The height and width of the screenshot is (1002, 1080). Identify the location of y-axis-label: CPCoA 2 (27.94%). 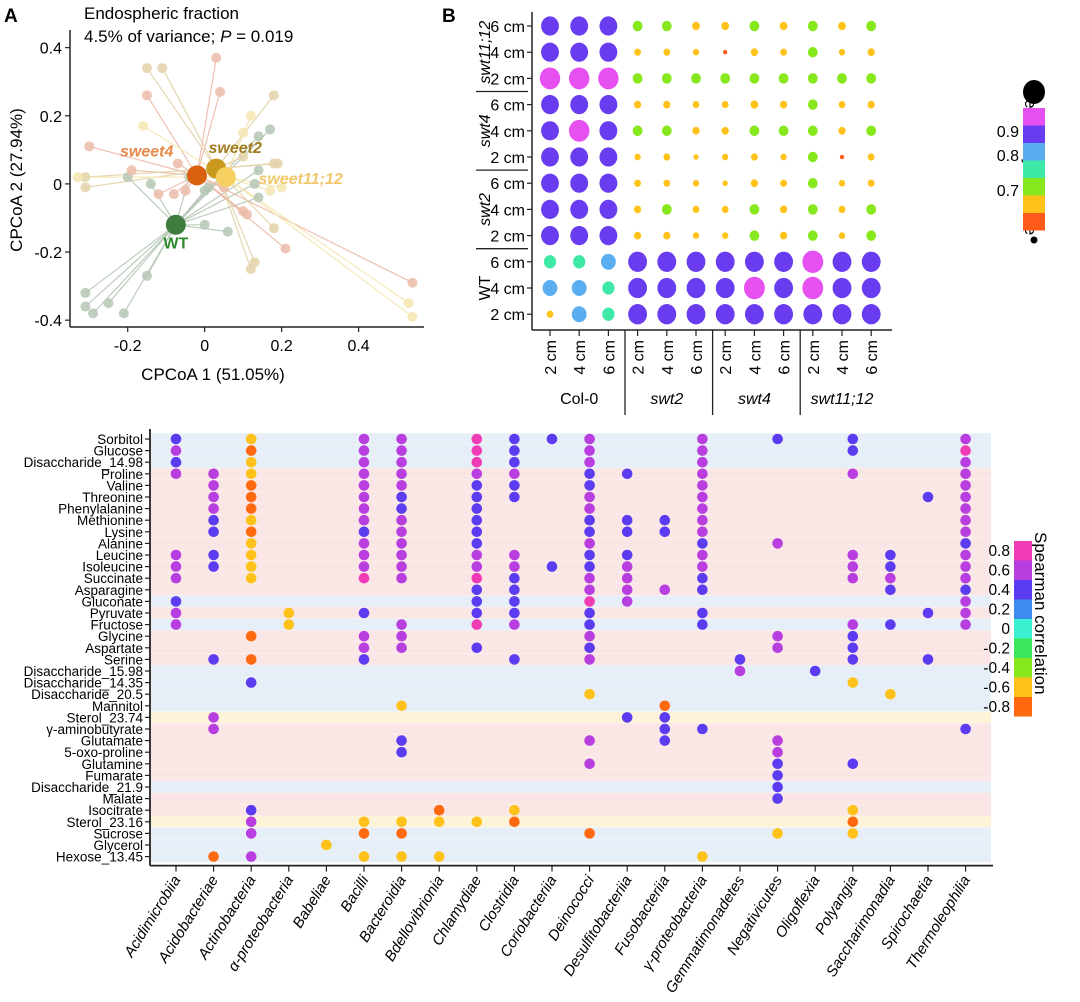
(16, 180).